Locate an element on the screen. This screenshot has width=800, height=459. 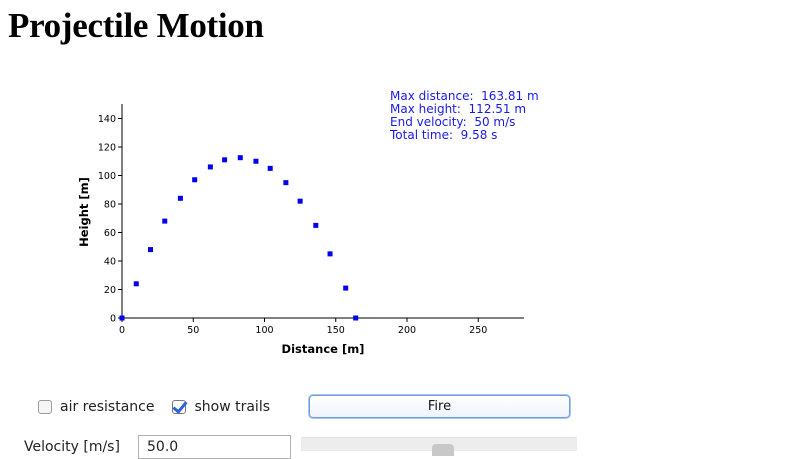
velocity-slider-thumb is located at coordinates (443, 450).